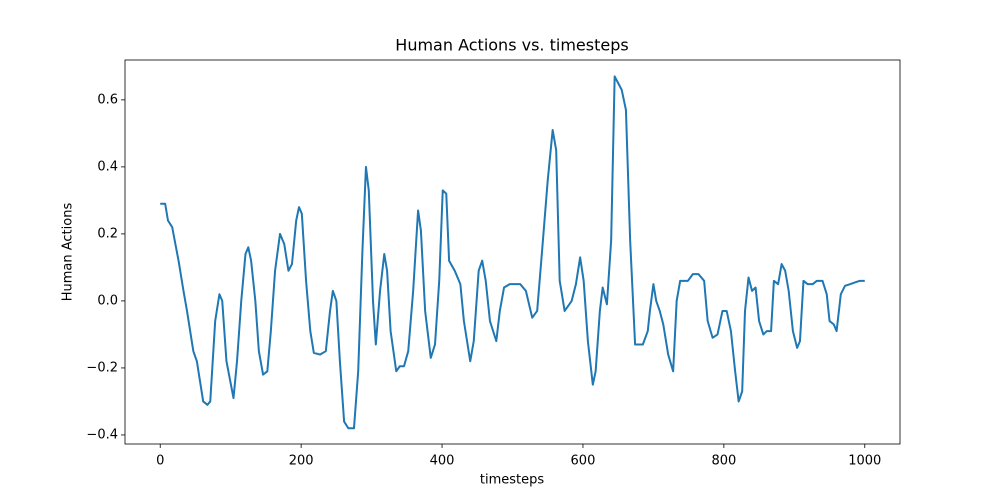 The height and width of the screenshot is (500, 1000). What do you see at coordinates (442, 461) in the screenshot?
I see `x-tick-label: 400` at bounding box center [442, 461].